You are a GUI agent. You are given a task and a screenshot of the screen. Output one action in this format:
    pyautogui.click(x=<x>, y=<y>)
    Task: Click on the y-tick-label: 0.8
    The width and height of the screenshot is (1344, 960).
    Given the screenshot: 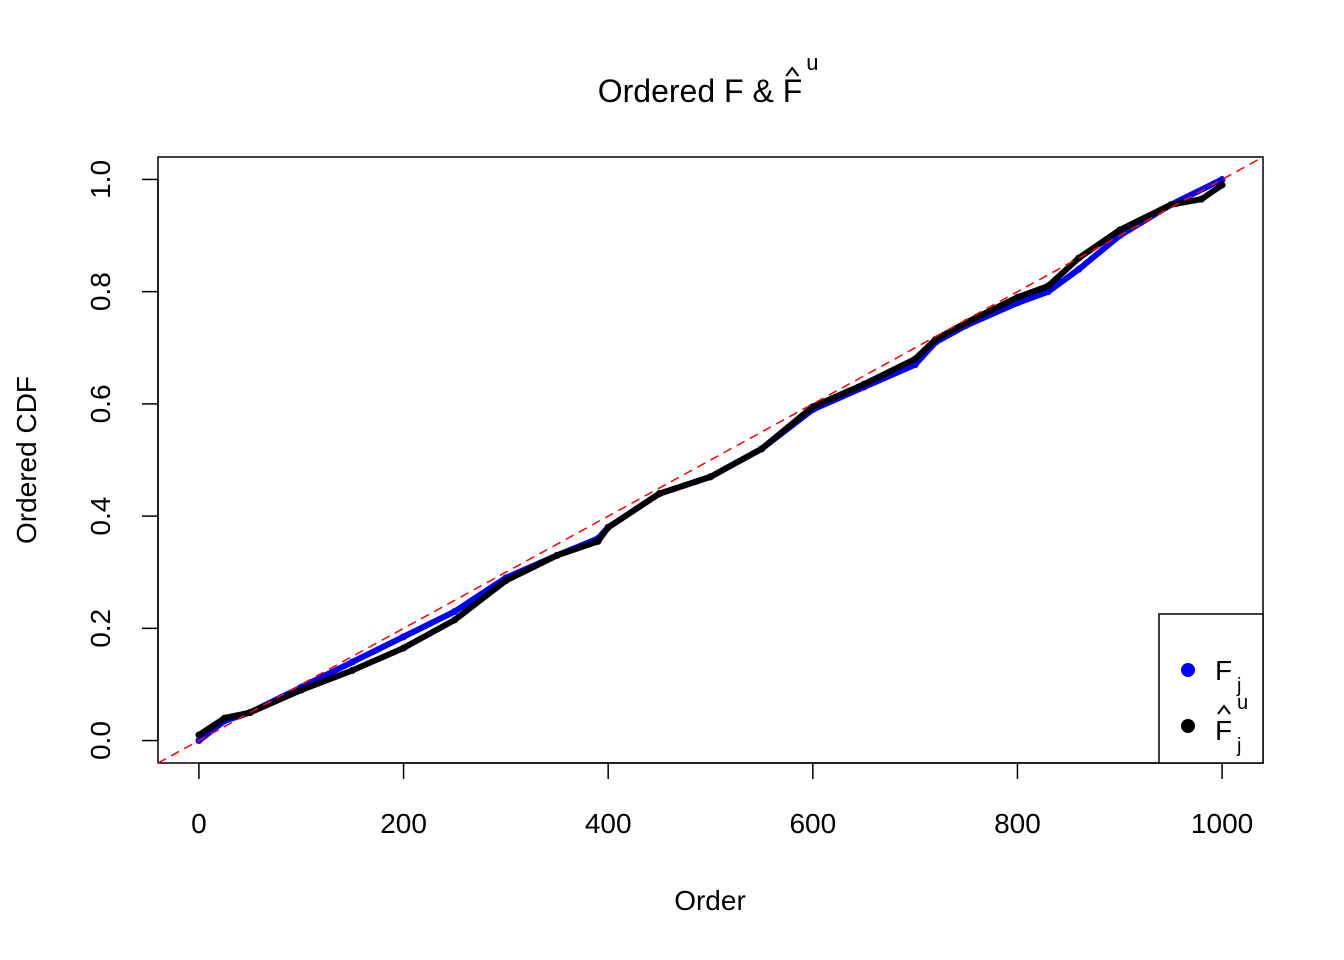 What is the action you would take?
    pyautogui.click(x=100, y=291)
    